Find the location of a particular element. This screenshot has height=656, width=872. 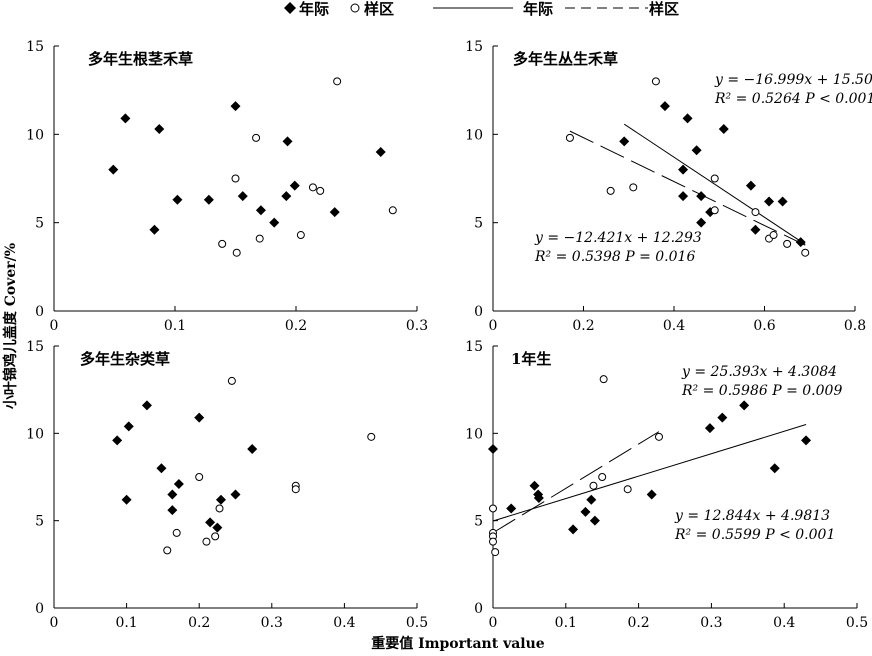

legend-label-site: 样区 is located at coordinates (379, 9).